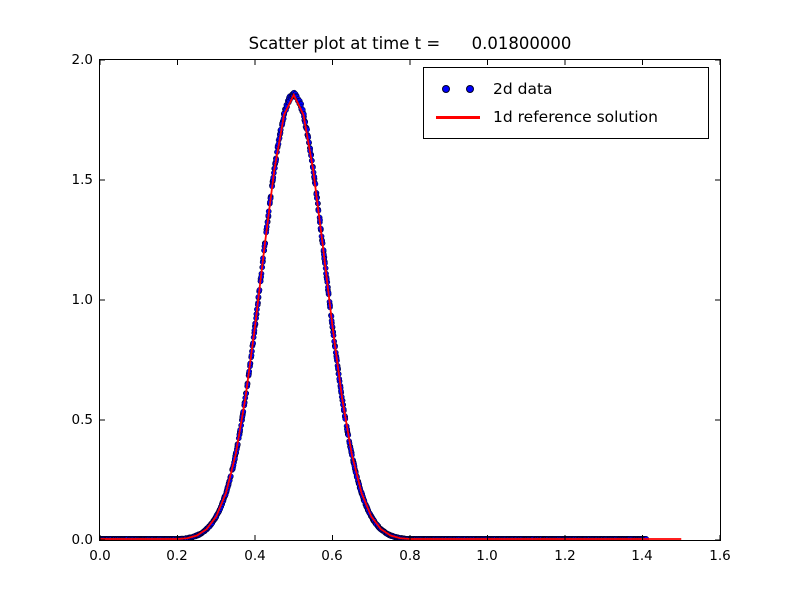 This screenshot has width=800, height=600. Describe the element at coordinates (177, 556) in the screenshot. I see `x-tick-label: 0.2` at that location.